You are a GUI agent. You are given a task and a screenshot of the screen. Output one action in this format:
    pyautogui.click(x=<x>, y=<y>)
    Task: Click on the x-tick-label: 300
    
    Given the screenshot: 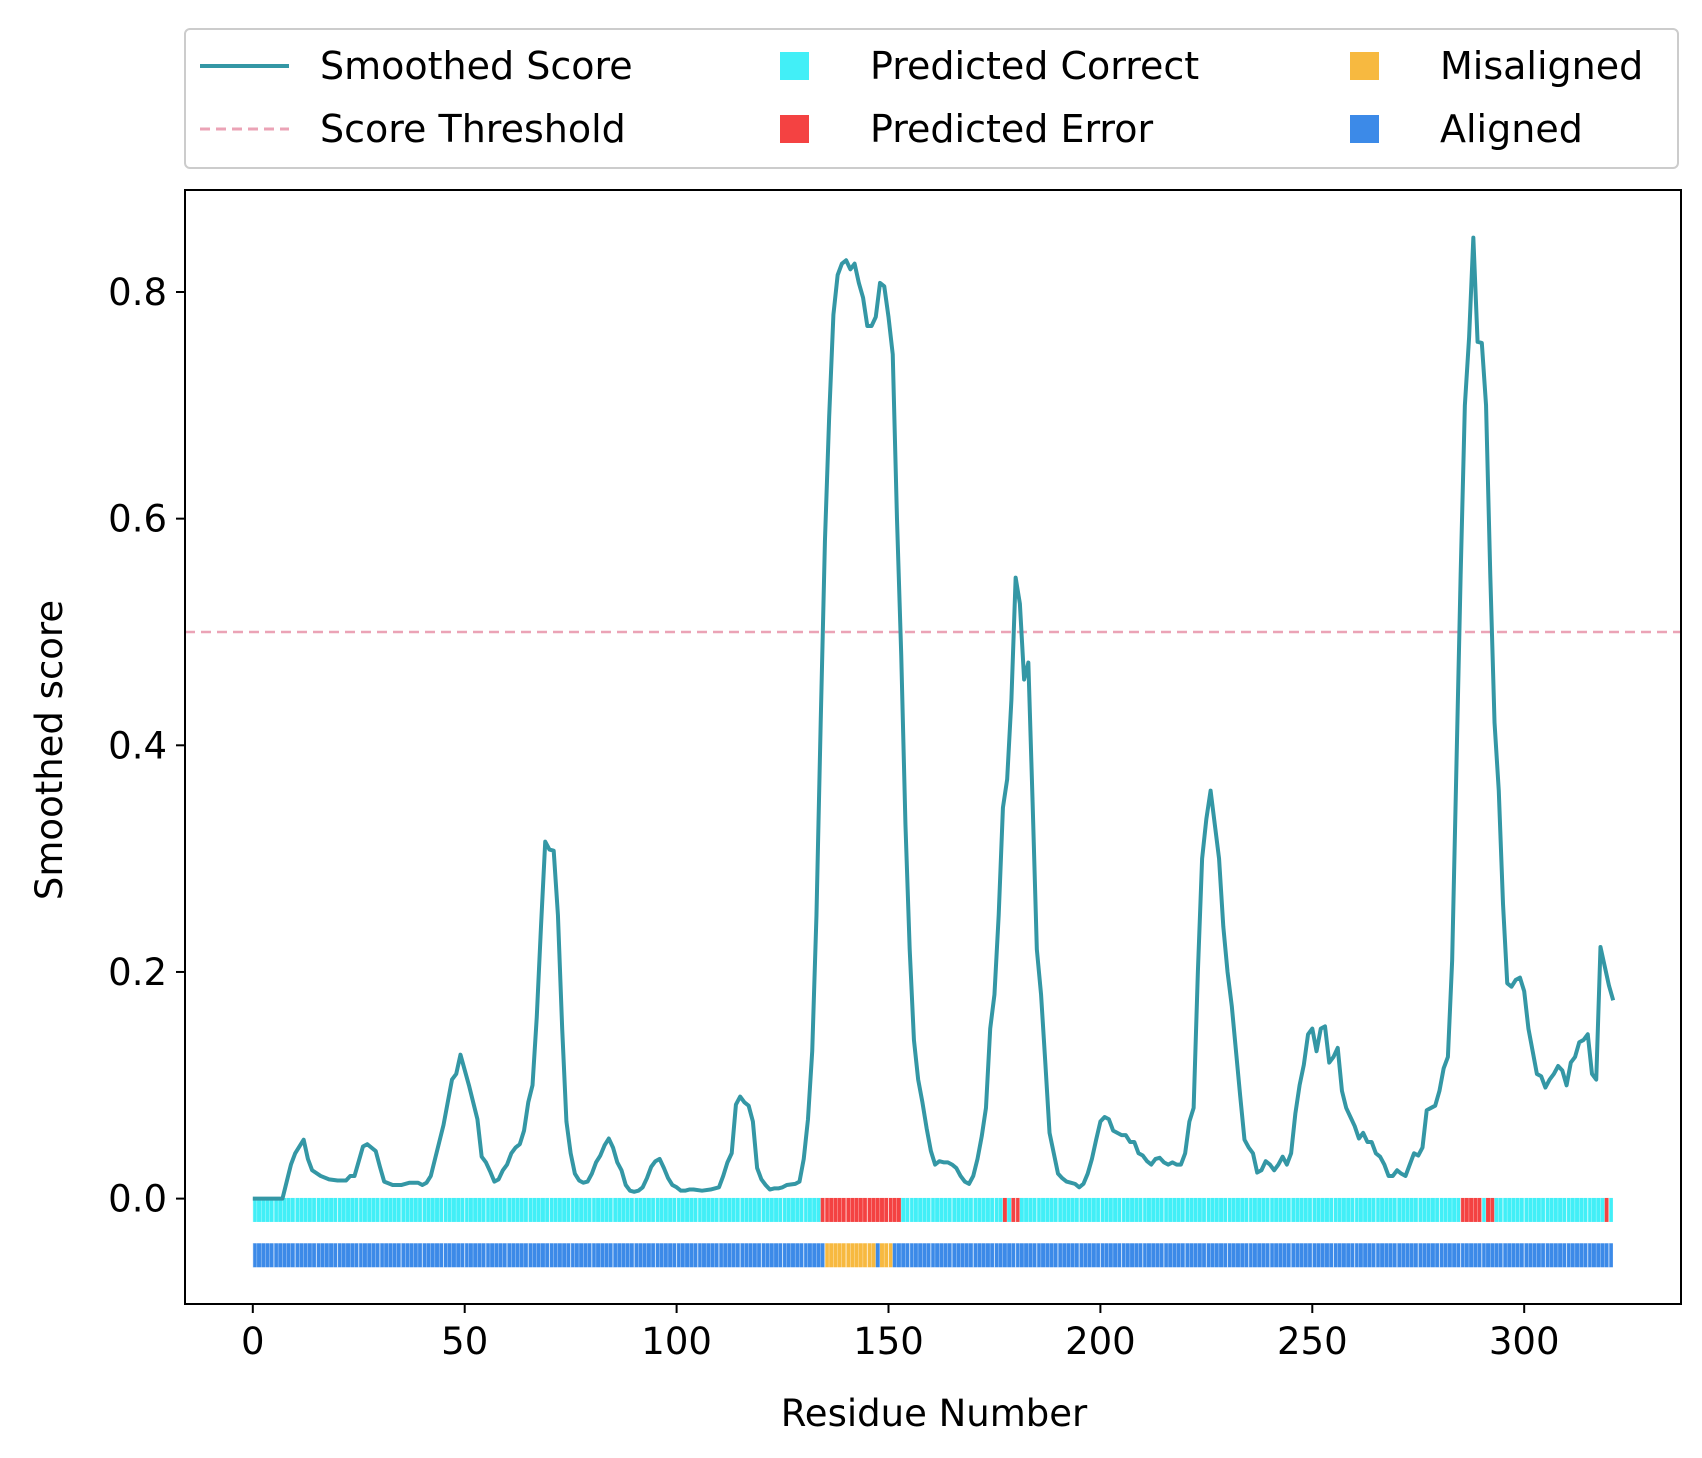 What is the action you would take?
    pyautogui.click(x=1524, y=1341)
    